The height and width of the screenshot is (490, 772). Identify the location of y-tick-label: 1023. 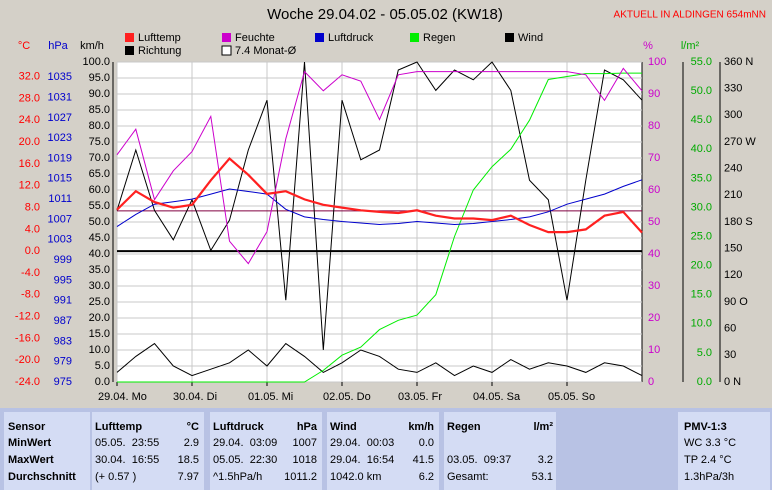
(60, 138).